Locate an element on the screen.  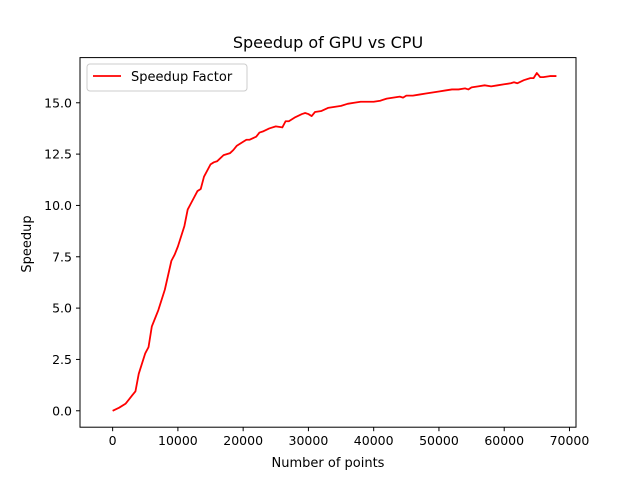
chart-title: Speedup of GPU vs CPU is located at coordinates (328, 42).